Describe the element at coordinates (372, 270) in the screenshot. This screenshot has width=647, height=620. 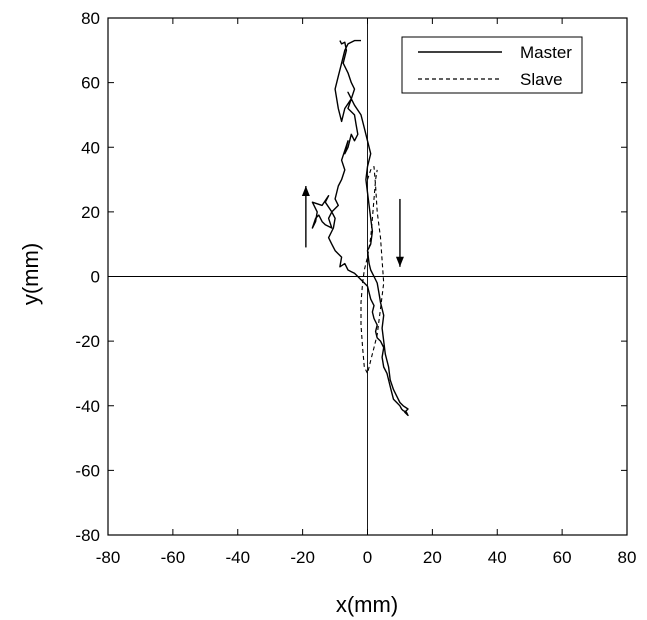
I see `series-line-slave` at that location.